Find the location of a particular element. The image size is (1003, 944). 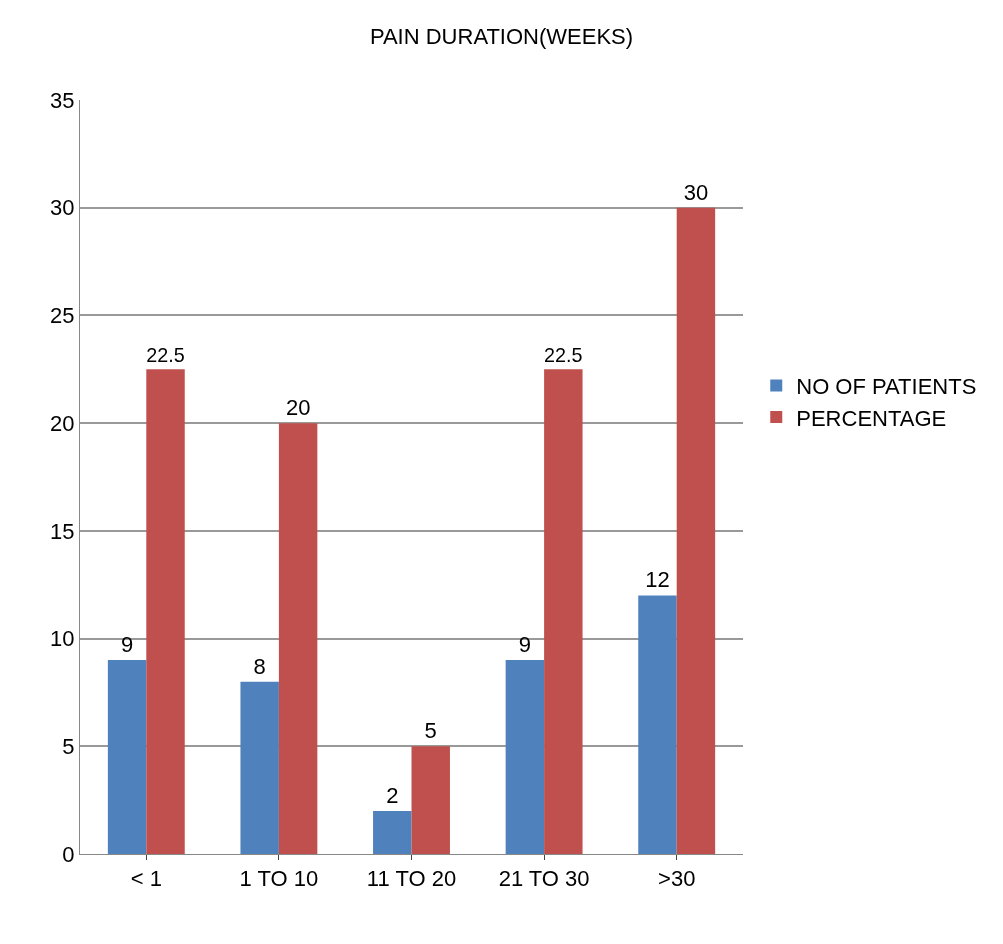

x-tick-label: >30 is located at coordinates (677, 879).